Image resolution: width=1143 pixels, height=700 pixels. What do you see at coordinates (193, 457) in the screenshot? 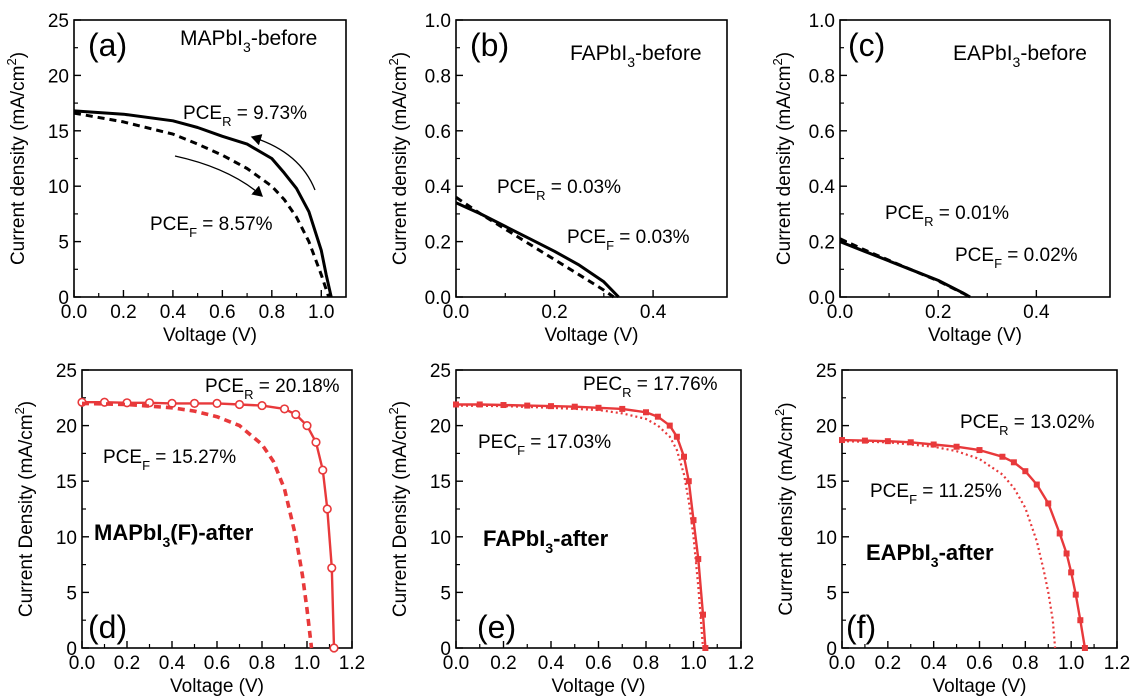
I see `annotation-value: = 15.27%` at bounding box center [193, 457].